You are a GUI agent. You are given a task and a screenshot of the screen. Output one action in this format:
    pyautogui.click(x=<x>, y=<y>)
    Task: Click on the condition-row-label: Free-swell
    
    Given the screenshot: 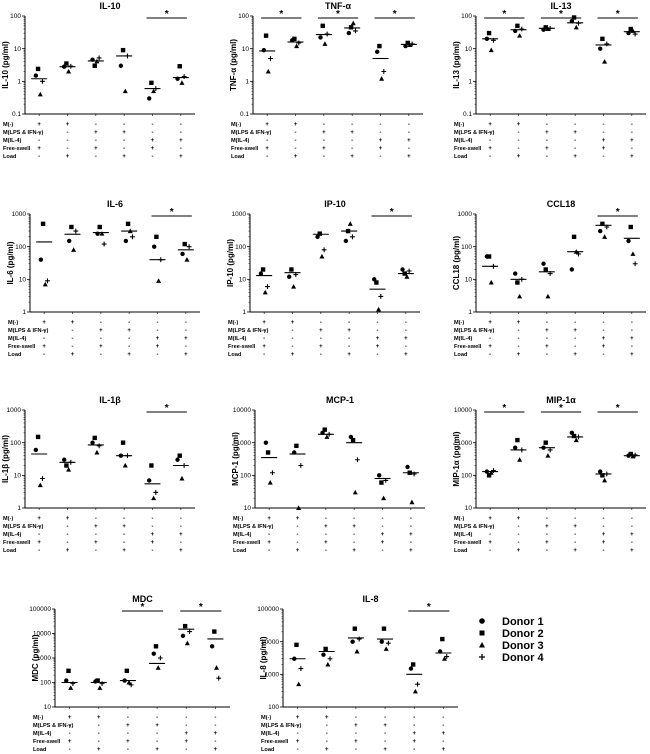 What is the action you would take?
    pyautogui.click(x=47, y=742)
    